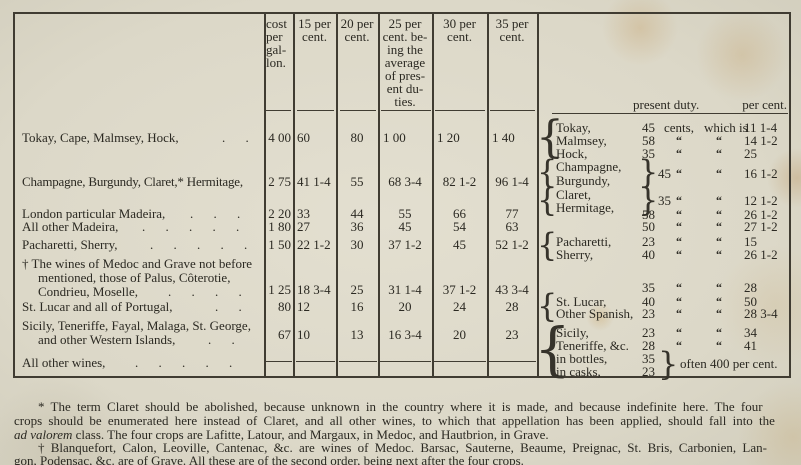 The width and height of the screenshot is (801, 465). Describe the element at coordinates (761, 127) in the screenshot. I see `rp-percent-value: 11 1-4` at that location.